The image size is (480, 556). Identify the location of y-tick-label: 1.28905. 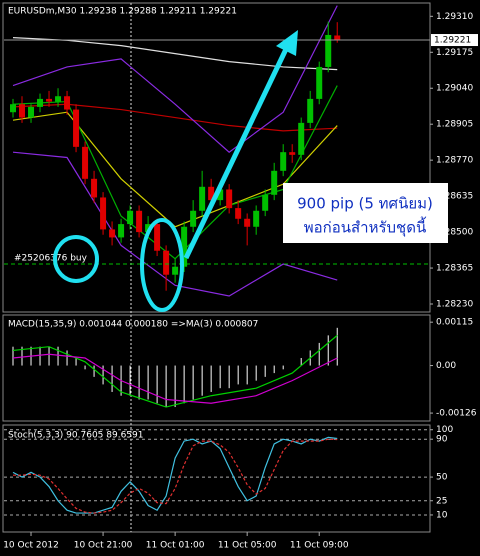
(454, 125).